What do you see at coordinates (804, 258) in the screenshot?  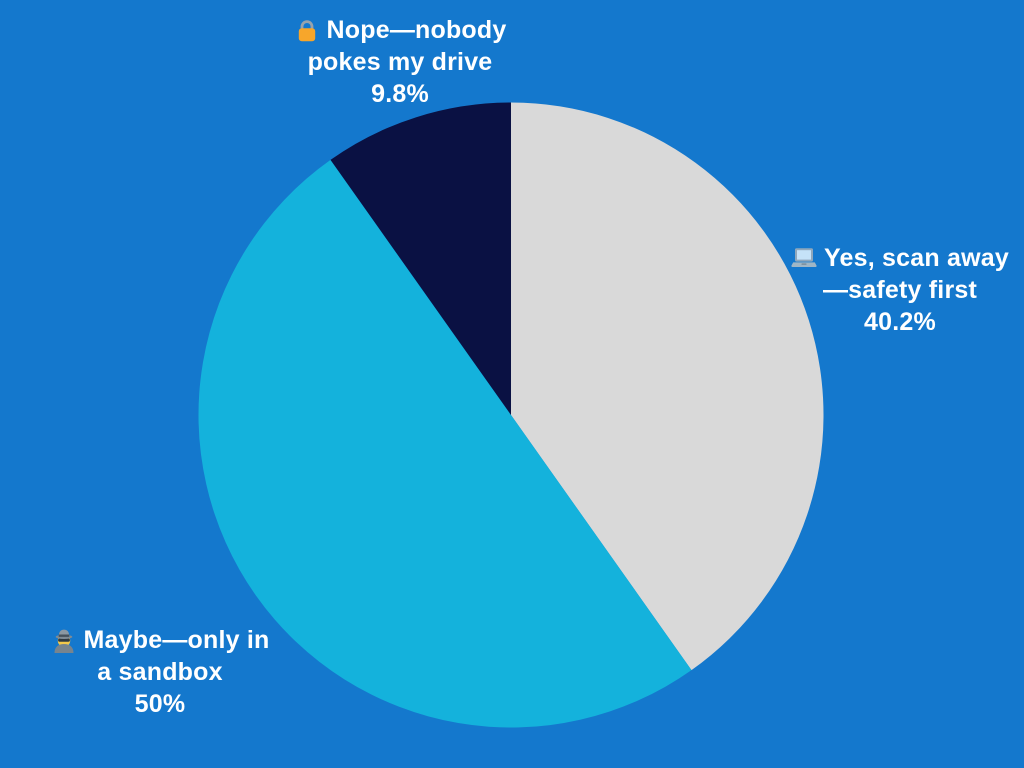 I see `laptop-icon` at bounding box center [804, 258].